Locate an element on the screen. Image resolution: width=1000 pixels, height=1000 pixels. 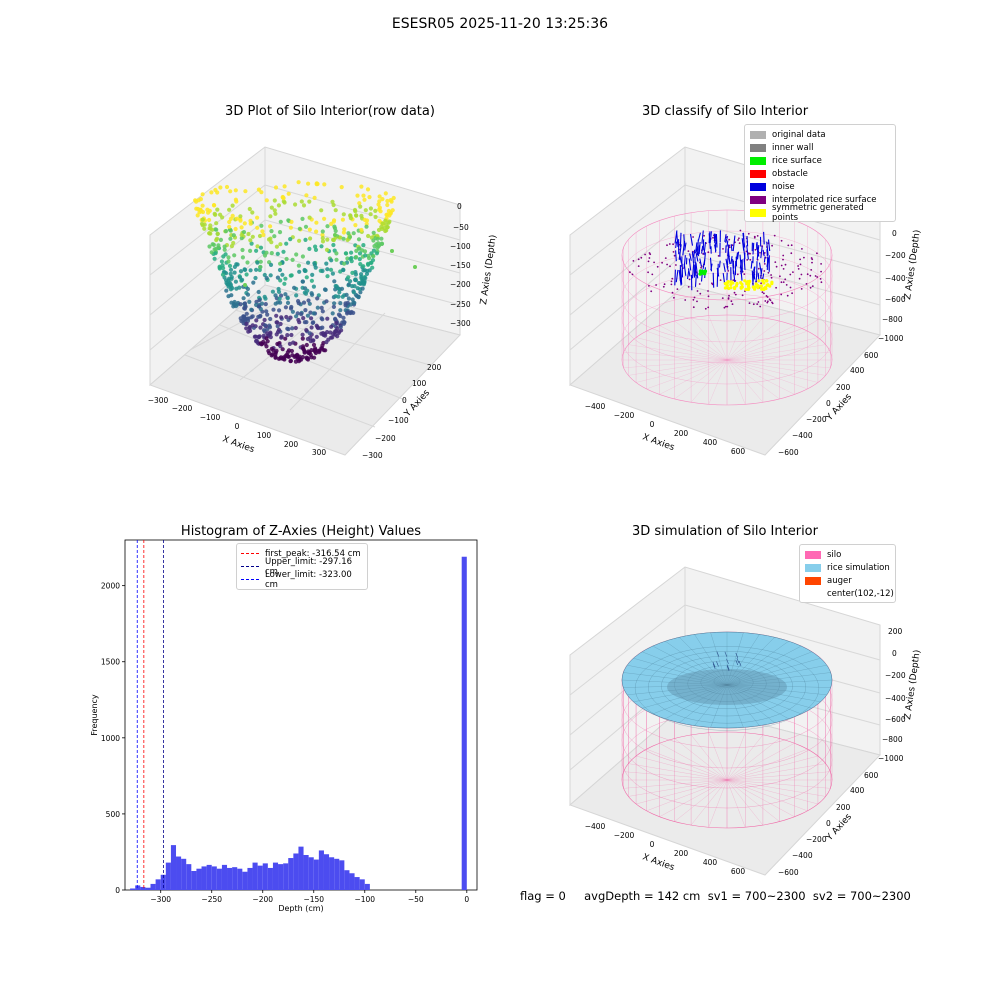
y-tick-label: 2000 is located at coordinates (110, 586).